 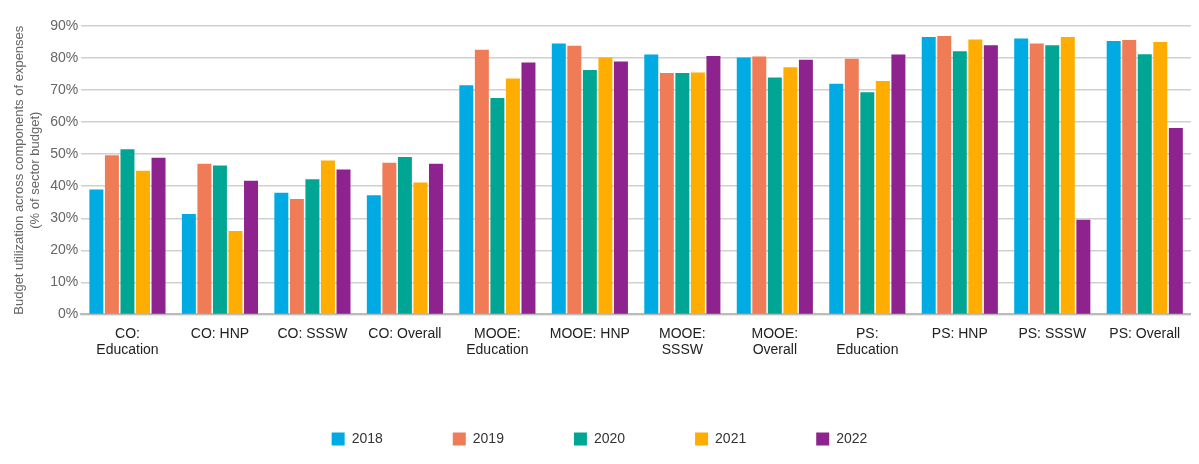 What do you see at coordinates (64, 249) in the screenshot?
I see `y-tick-label: 20%` at bounding box center [64, 249].